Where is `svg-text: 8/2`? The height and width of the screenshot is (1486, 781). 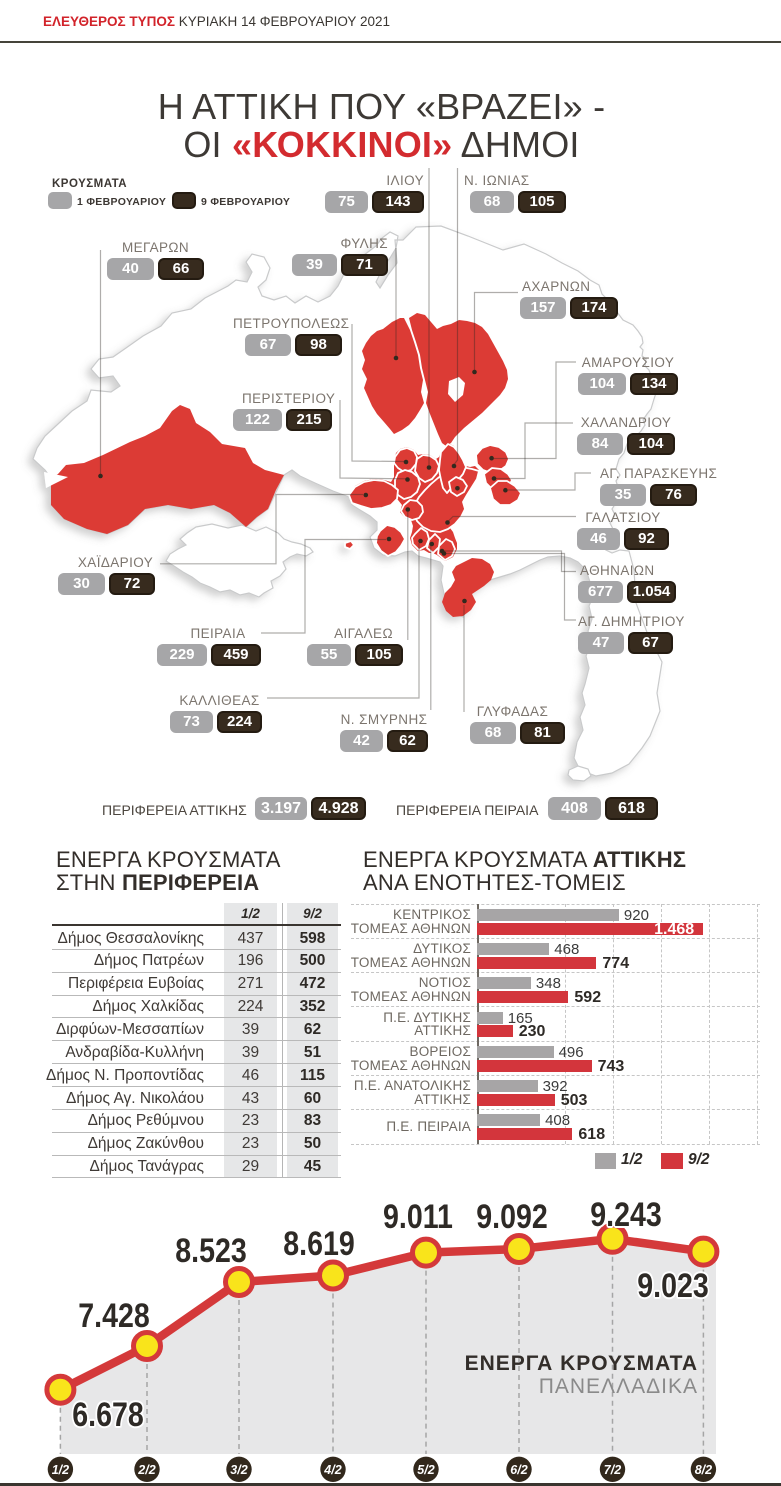
svg-text: 8/2 is located at coordinates (703, 1470).